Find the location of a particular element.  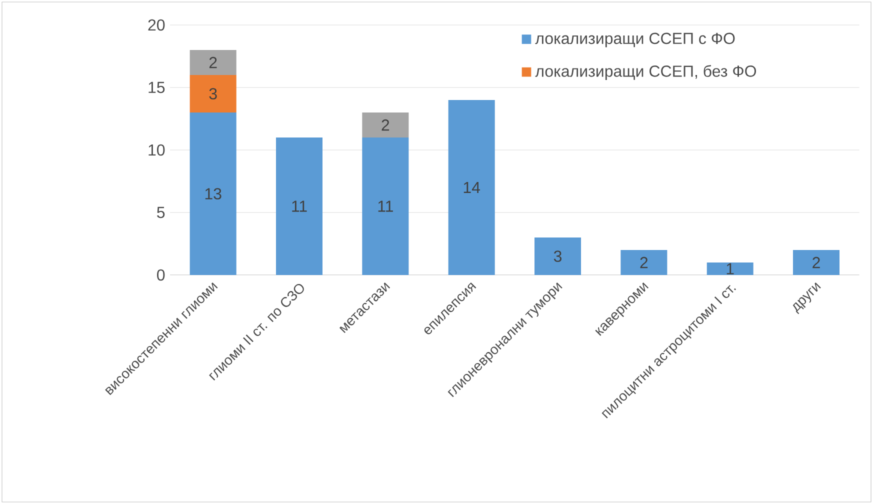

data-label: 13 is located at coordinates (213, 194).